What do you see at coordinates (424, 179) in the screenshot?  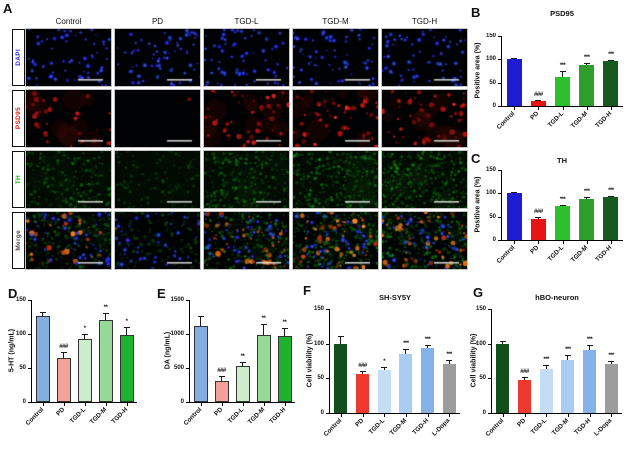 I see `micrograph-th-tgd-h` at bounding box center [424, 179].